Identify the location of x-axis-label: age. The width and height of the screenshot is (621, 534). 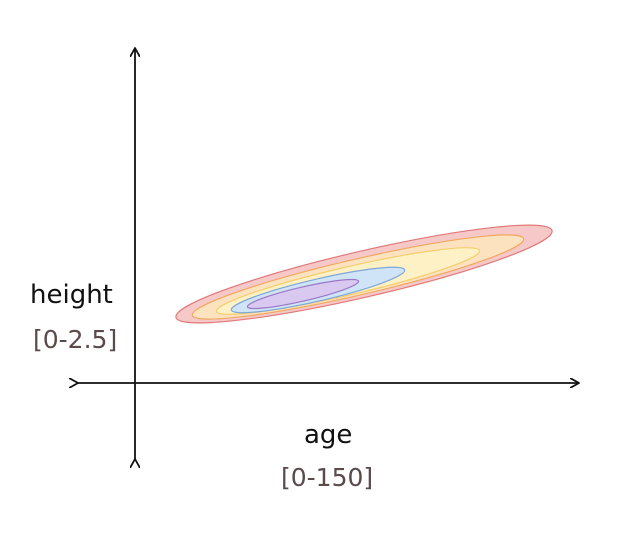
(328, 435).